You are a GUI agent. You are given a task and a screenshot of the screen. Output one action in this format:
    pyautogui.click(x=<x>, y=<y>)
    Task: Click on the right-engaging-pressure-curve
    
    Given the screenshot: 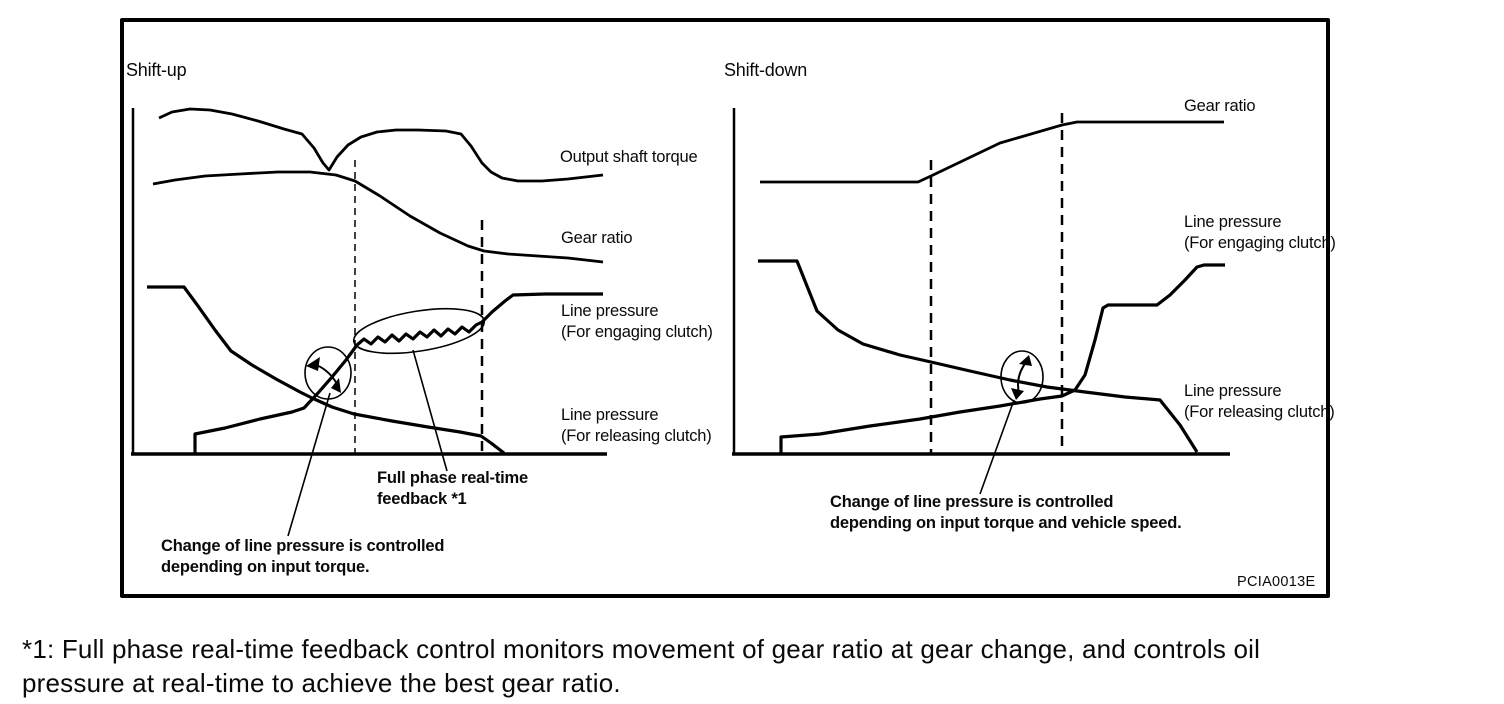 What is the action you would take?
    pyautogui.click(x=1002, y=358)
    